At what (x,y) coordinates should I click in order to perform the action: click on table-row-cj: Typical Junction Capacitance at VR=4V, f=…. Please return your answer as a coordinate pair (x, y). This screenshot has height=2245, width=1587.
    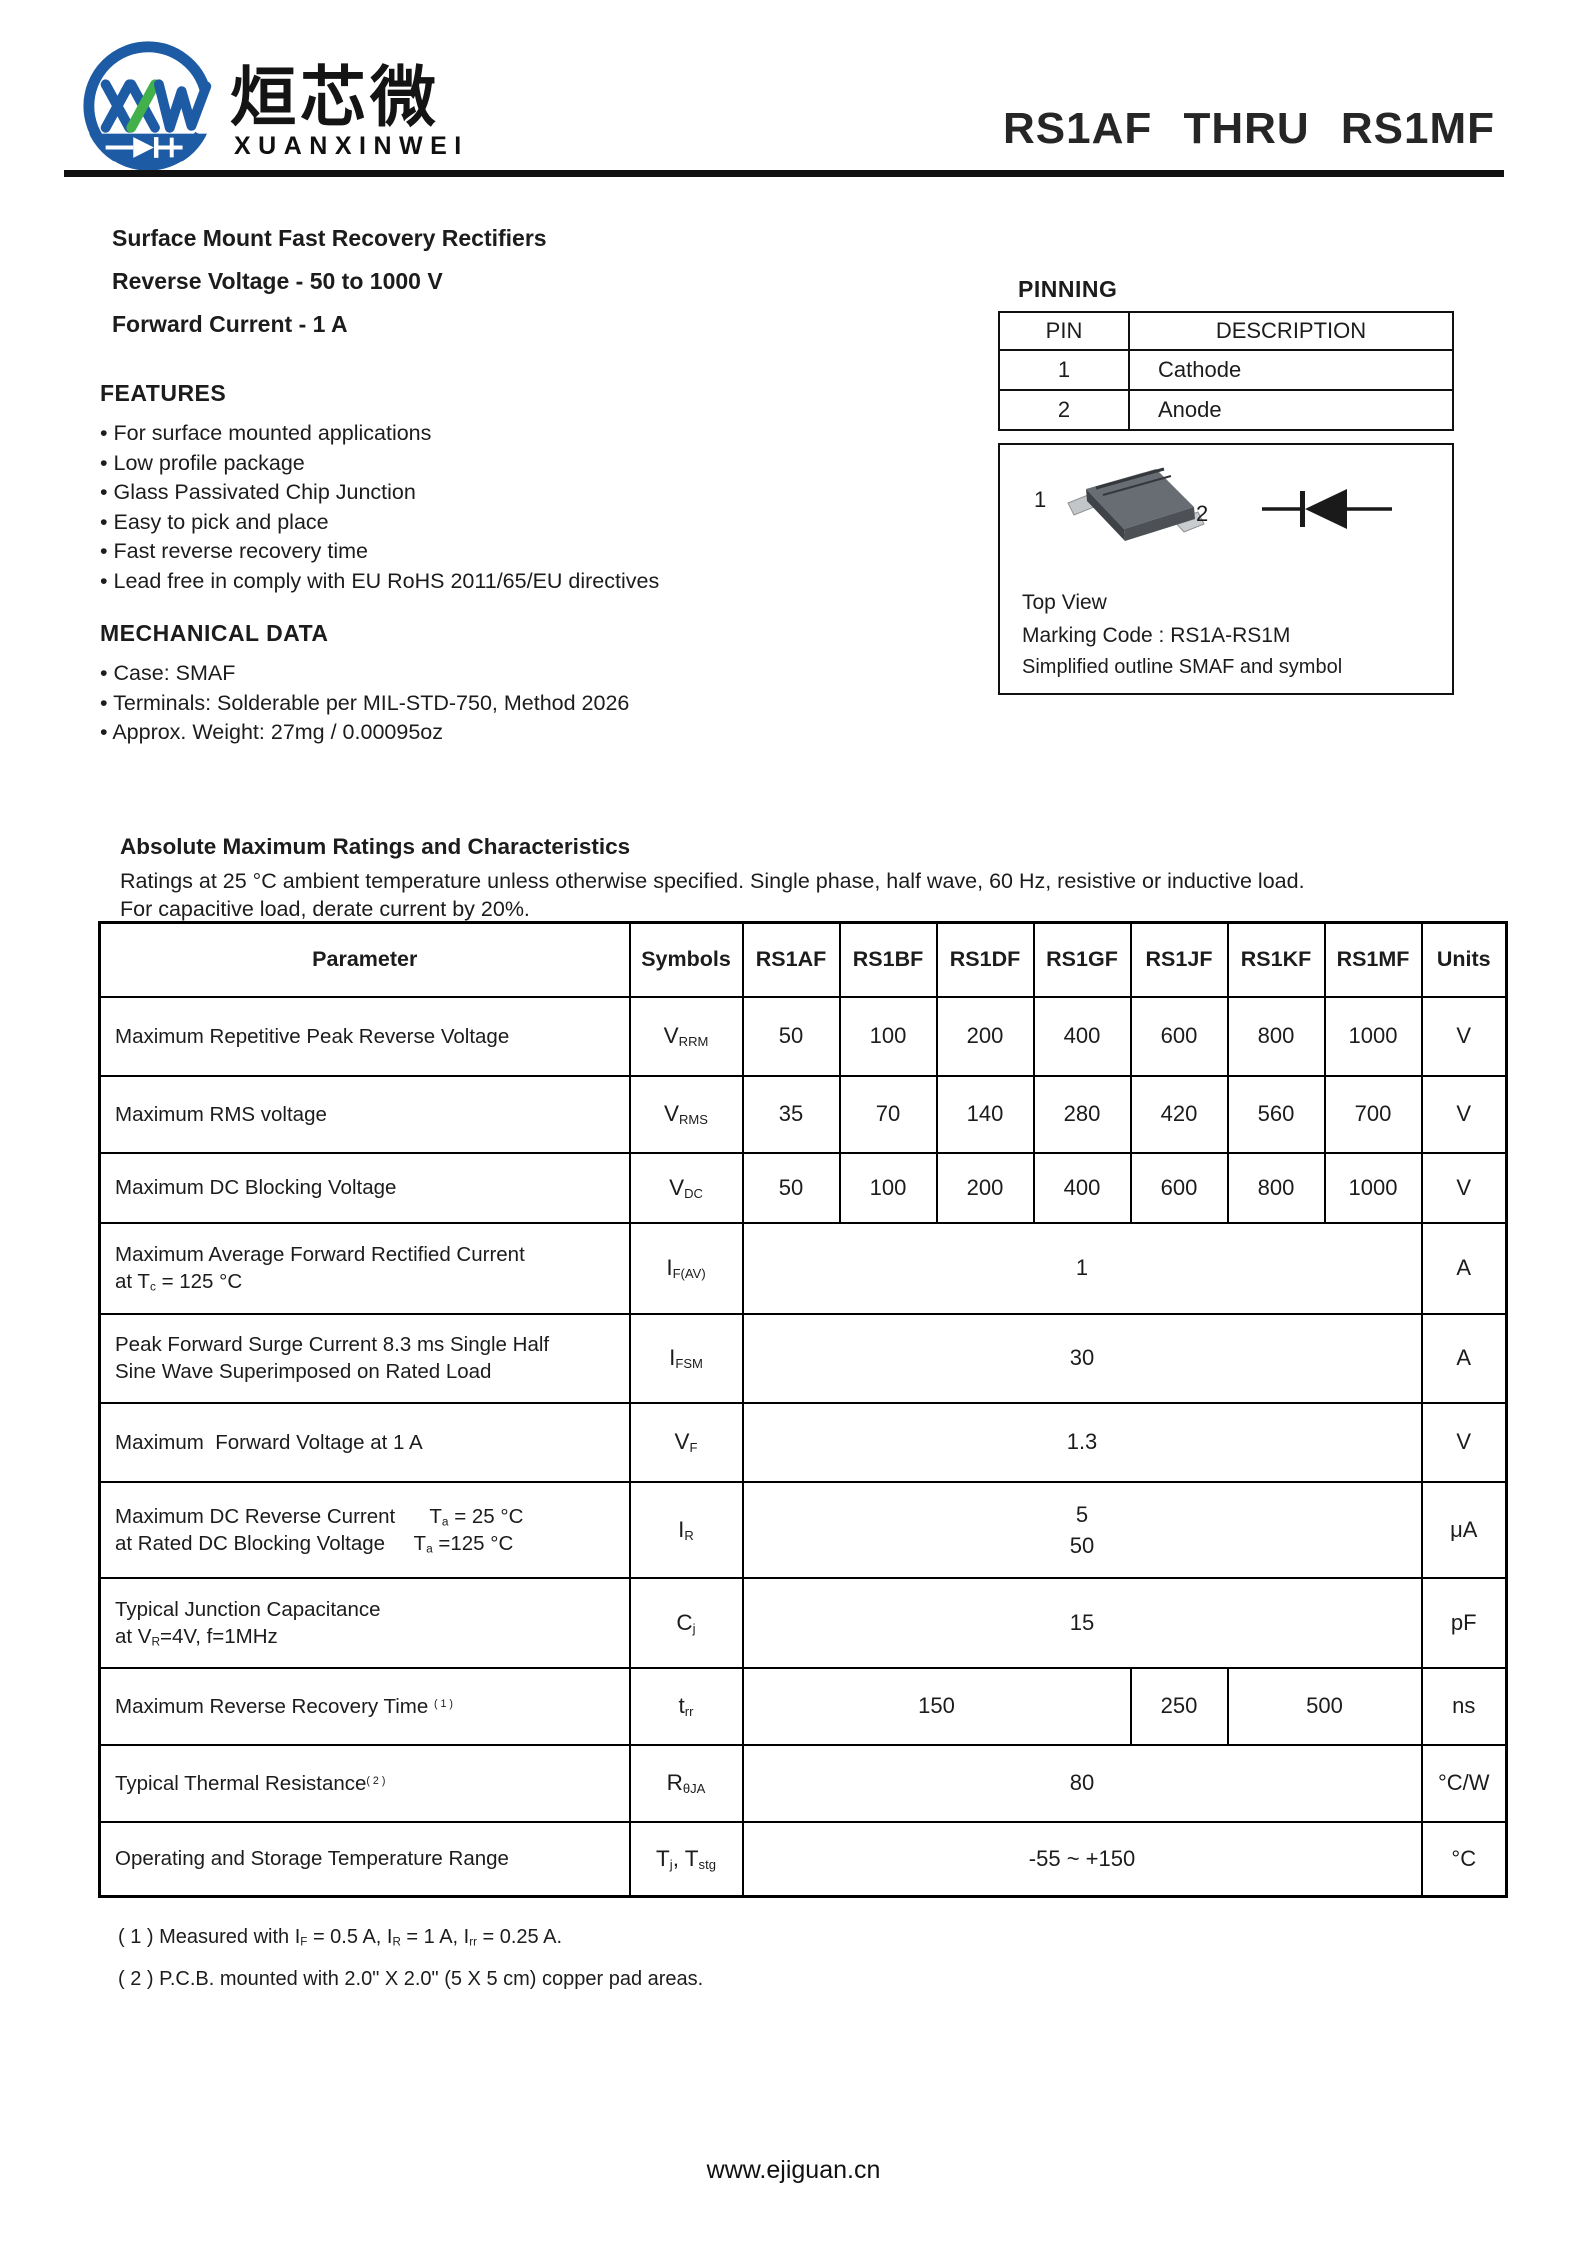
    Looking at the image, I should click on (803, 1622).